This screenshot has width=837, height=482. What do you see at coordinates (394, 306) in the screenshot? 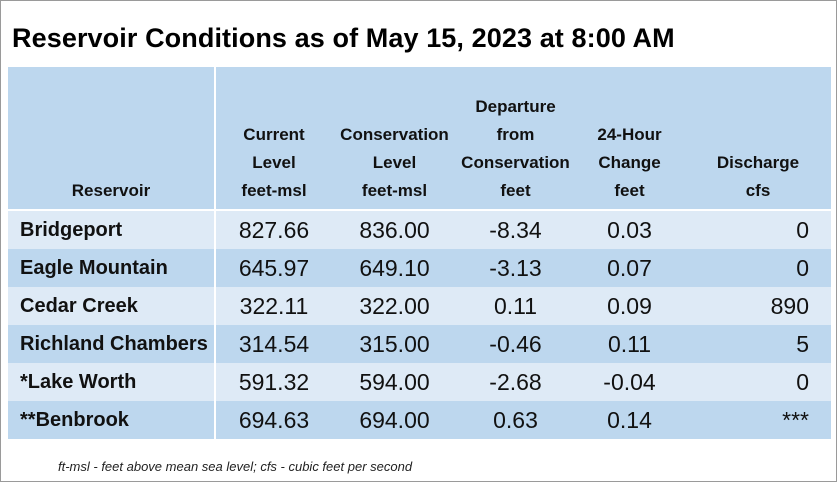
I see `conservation-level-cell: 322.00` at bounding box center [394, 306].